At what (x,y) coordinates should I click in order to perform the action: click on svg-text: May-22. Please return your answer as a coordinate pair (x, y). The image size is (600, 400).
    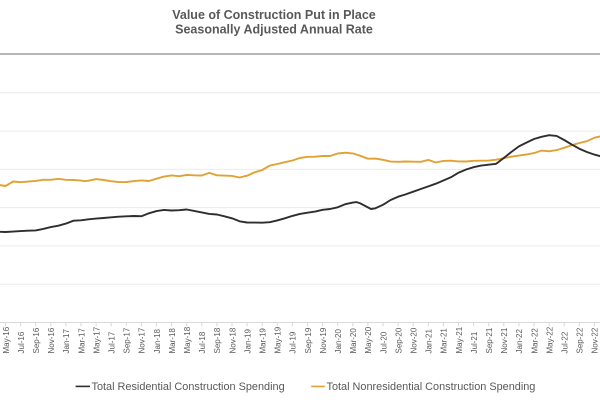
    Looking at the image, I should click on (549, 339).